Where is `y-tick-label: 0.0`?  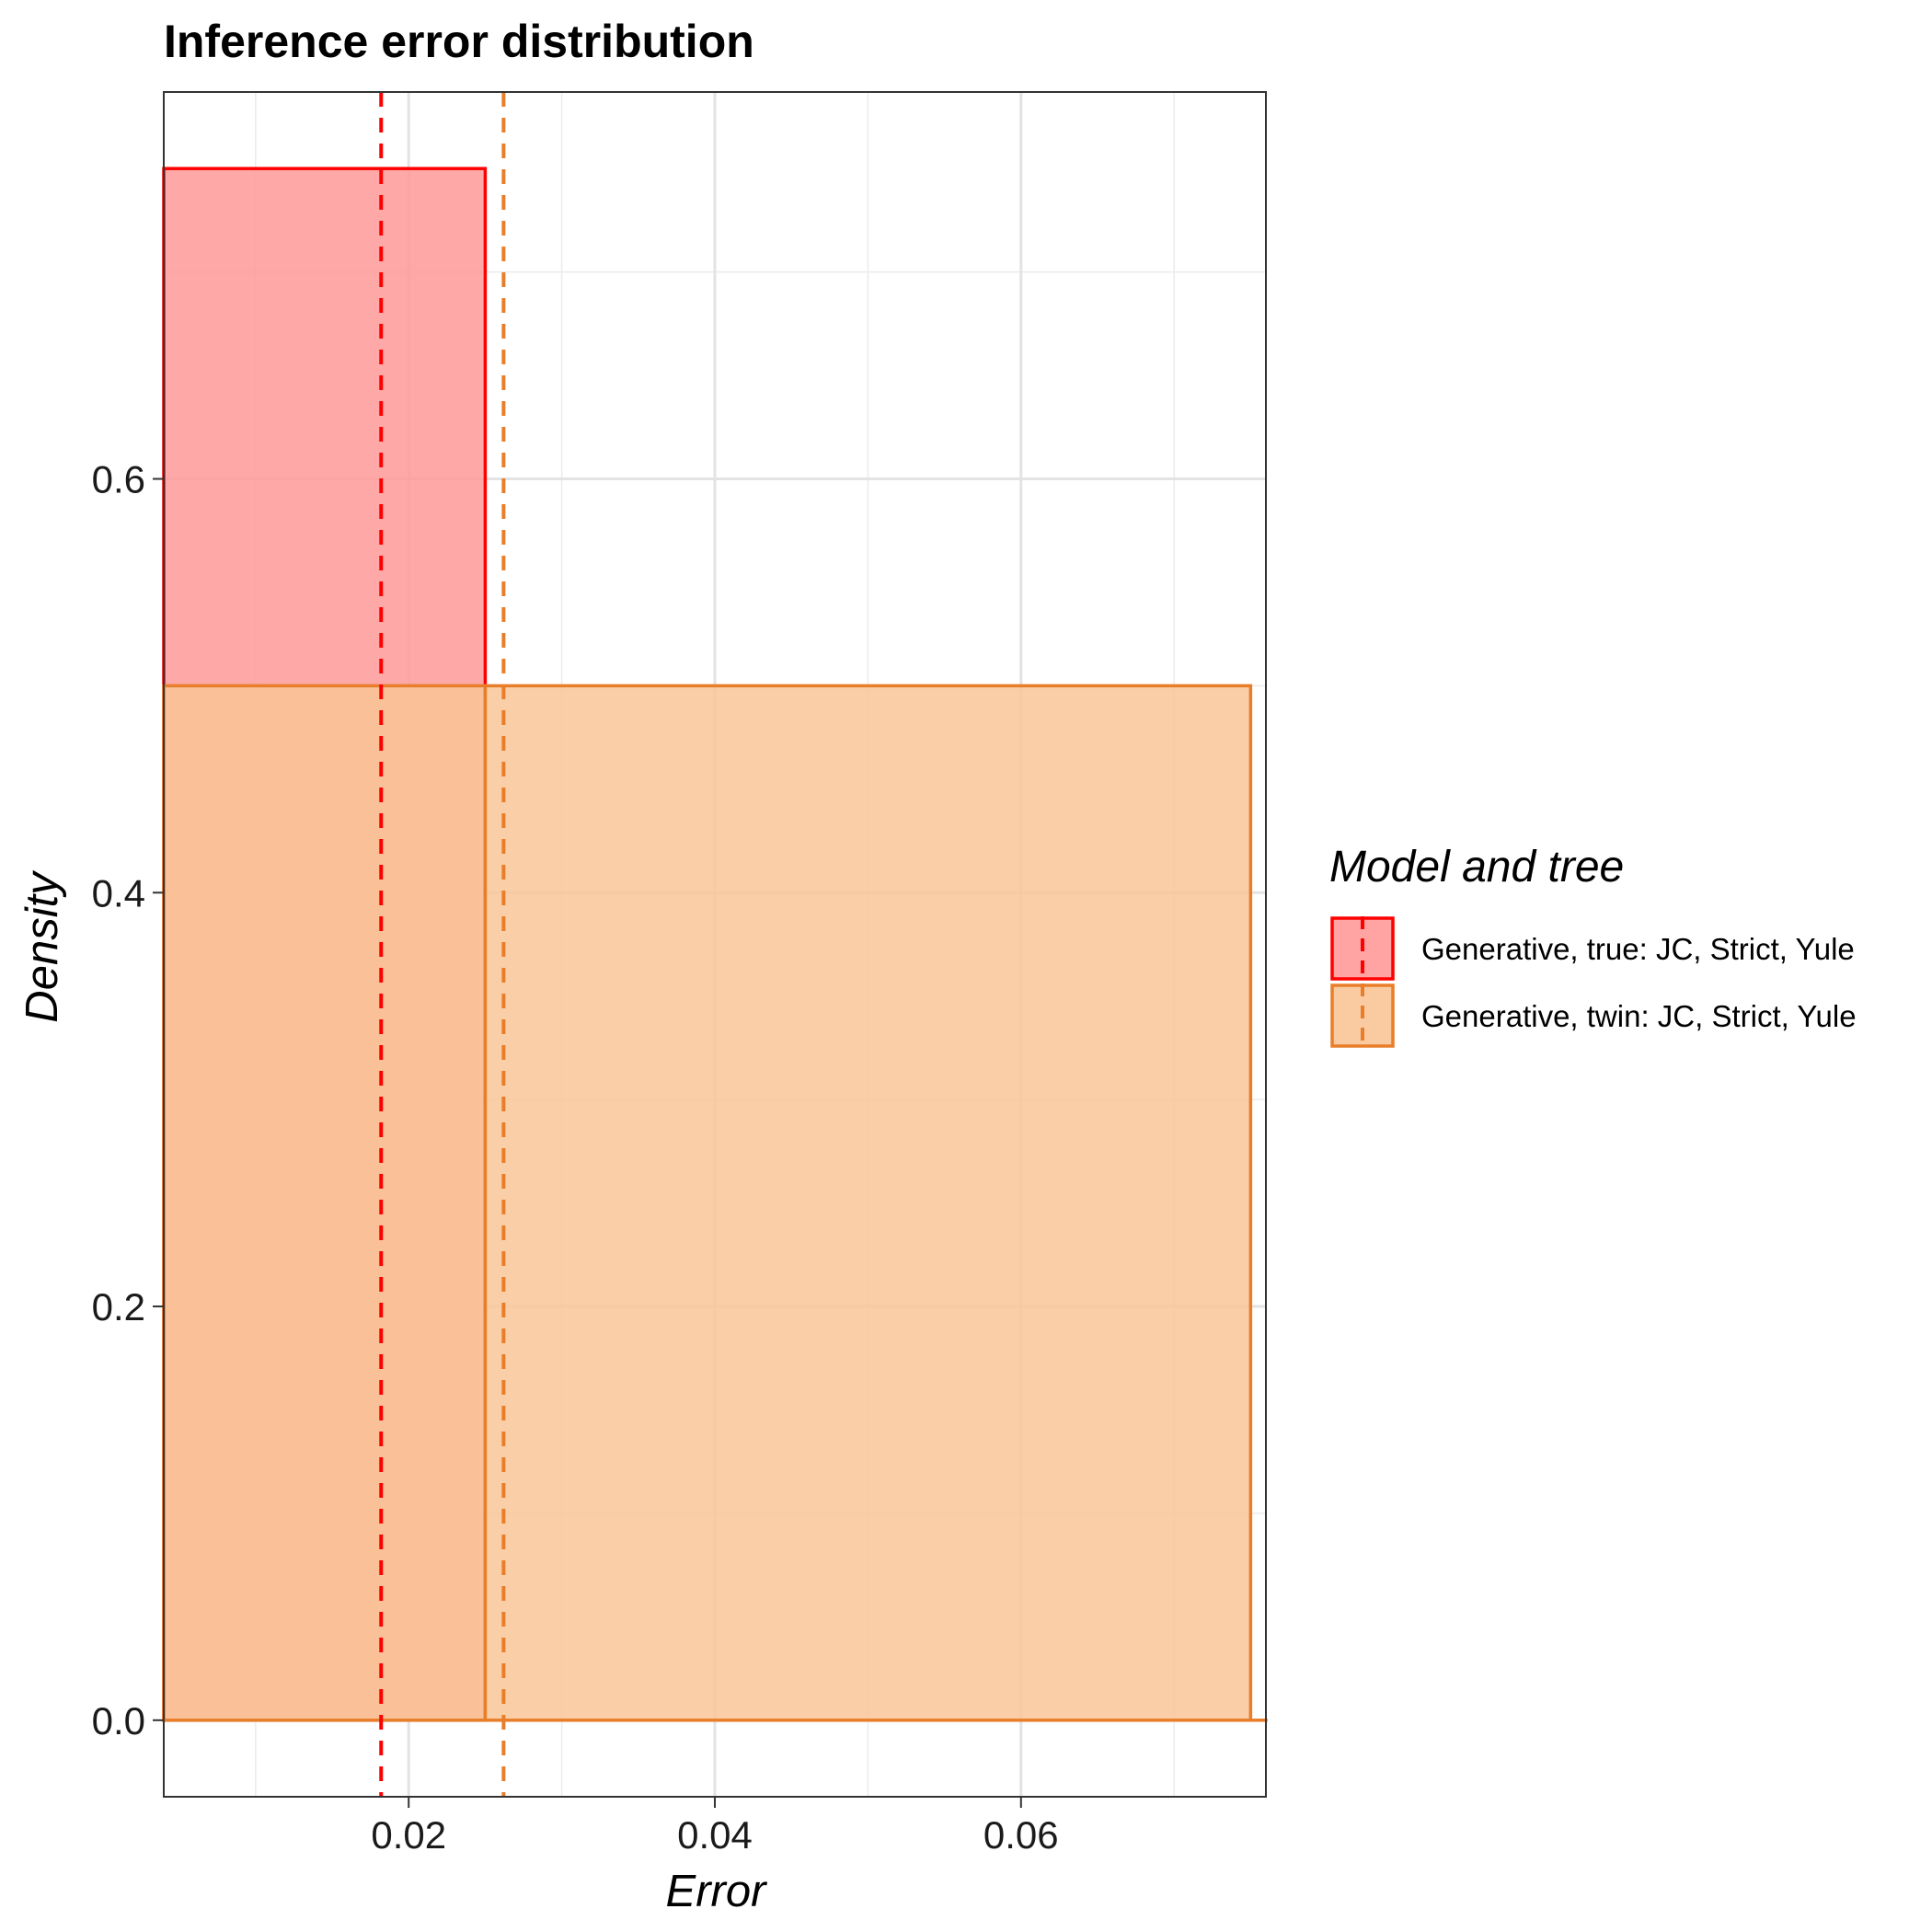
y-tick-label: 0.0 is located at coordinates (118, 1720).